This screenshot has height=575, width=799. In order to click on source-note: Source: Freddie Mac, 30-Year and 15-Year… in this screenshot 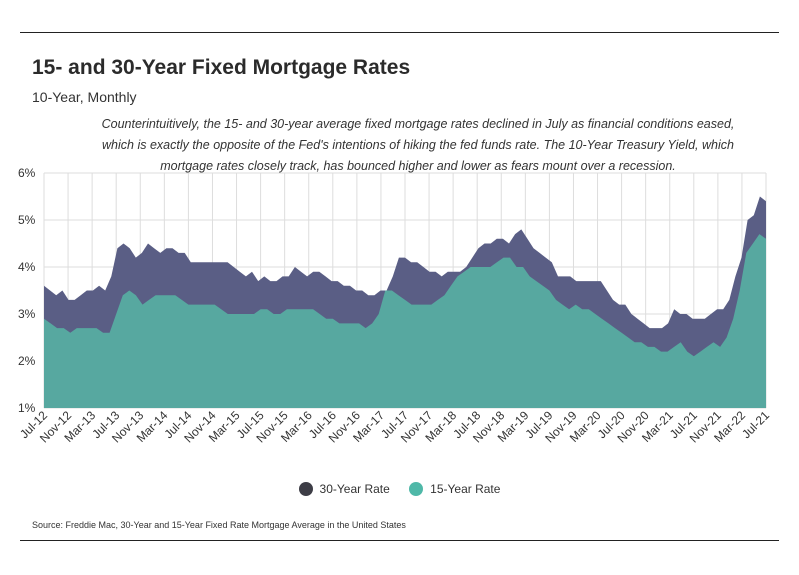, I will do `click(219, 525)`.